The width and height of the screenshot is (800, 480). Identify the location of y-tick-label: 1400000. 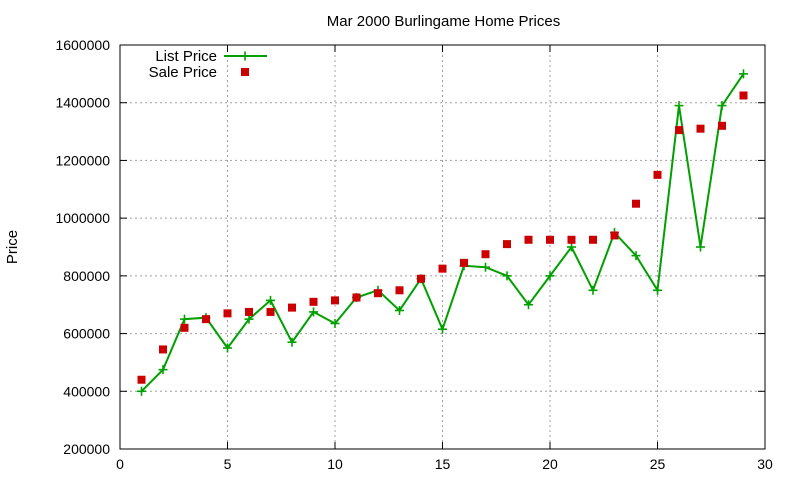
(82, 103).